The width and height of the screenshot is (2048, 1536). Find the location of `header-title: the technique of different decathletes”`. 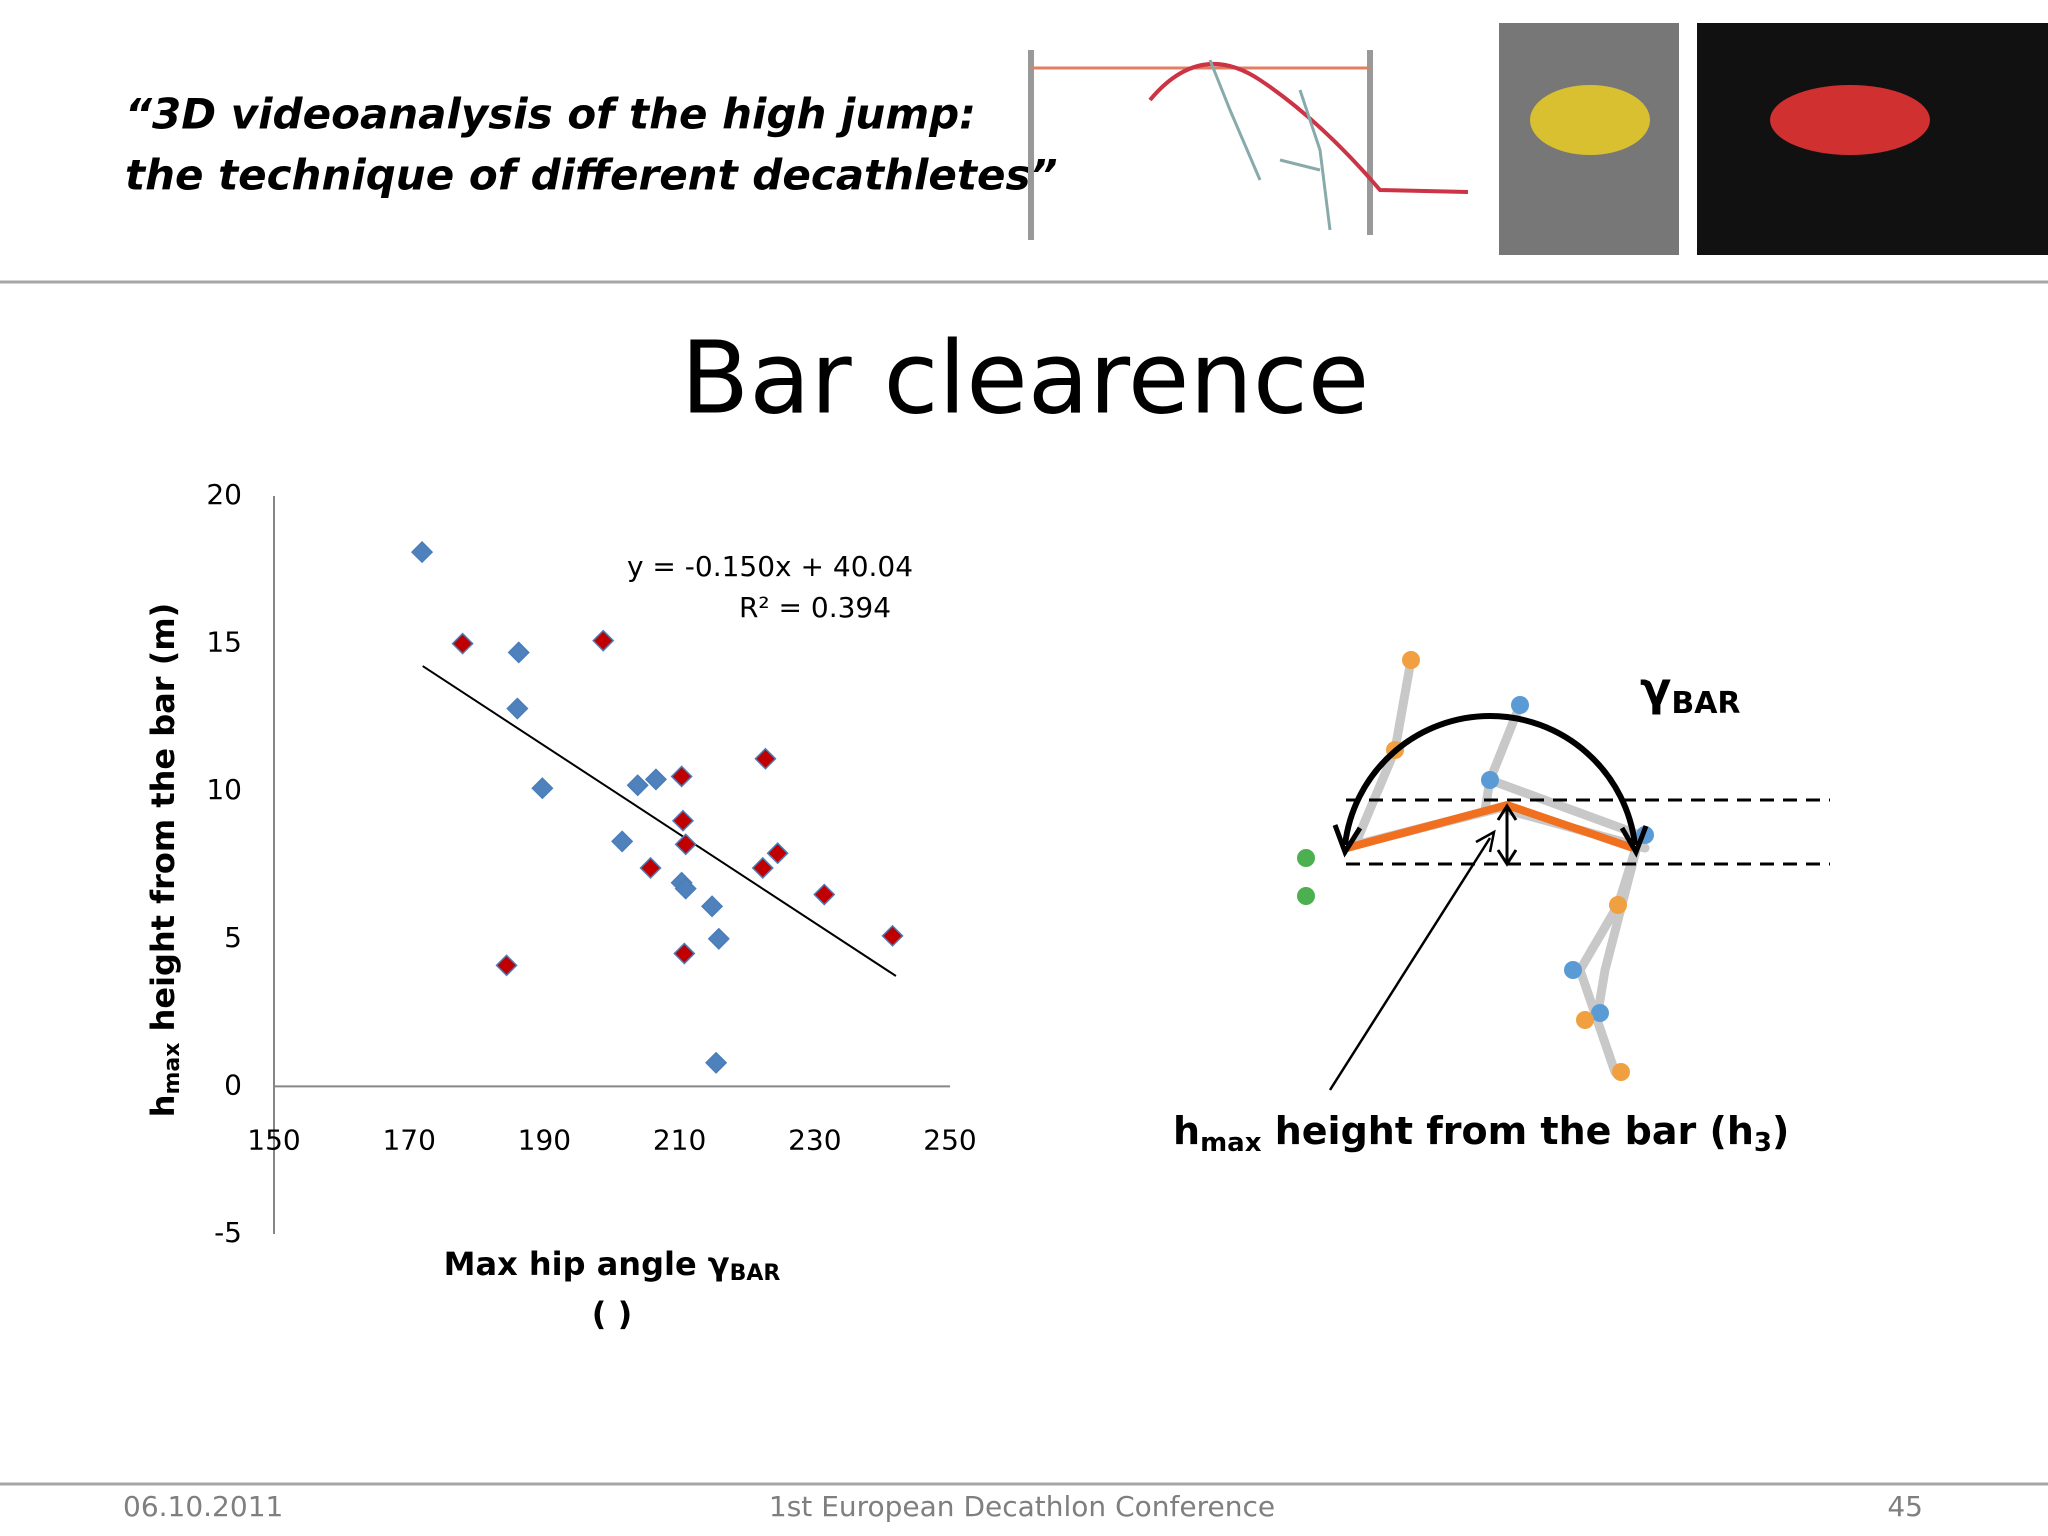

header-title: the technique of different decathletes” is located at coordinates (591, 175).